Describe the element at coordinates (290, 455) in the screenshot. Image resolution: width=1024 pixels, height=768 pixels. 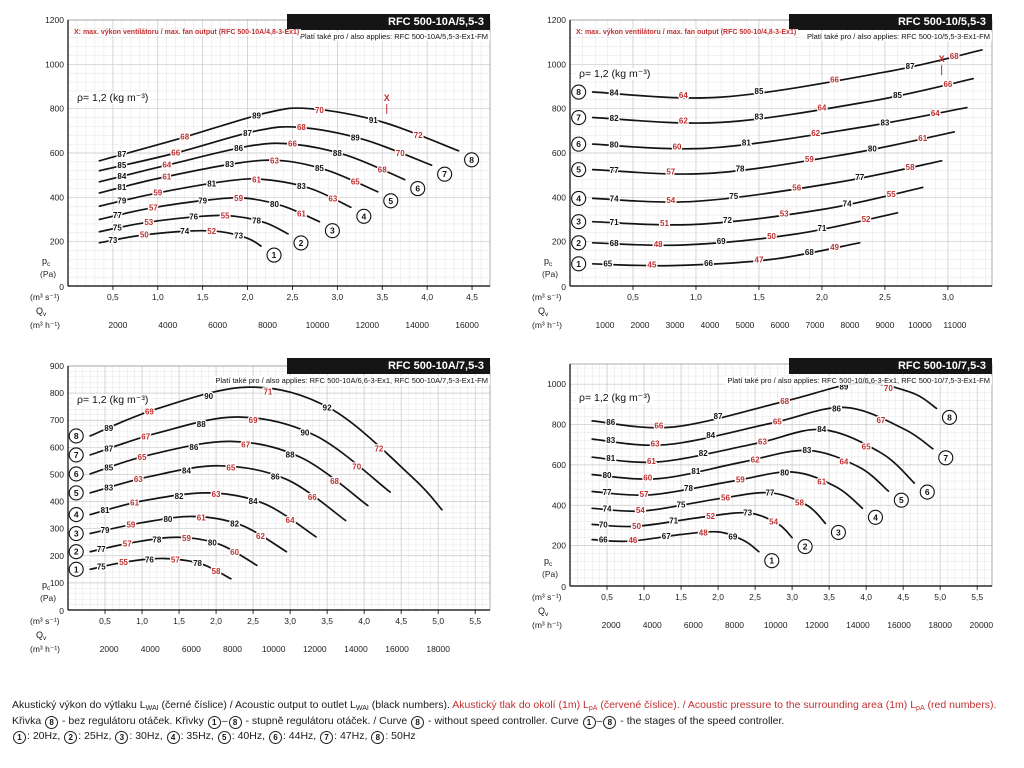
I see `svg-text: 88` at that location.